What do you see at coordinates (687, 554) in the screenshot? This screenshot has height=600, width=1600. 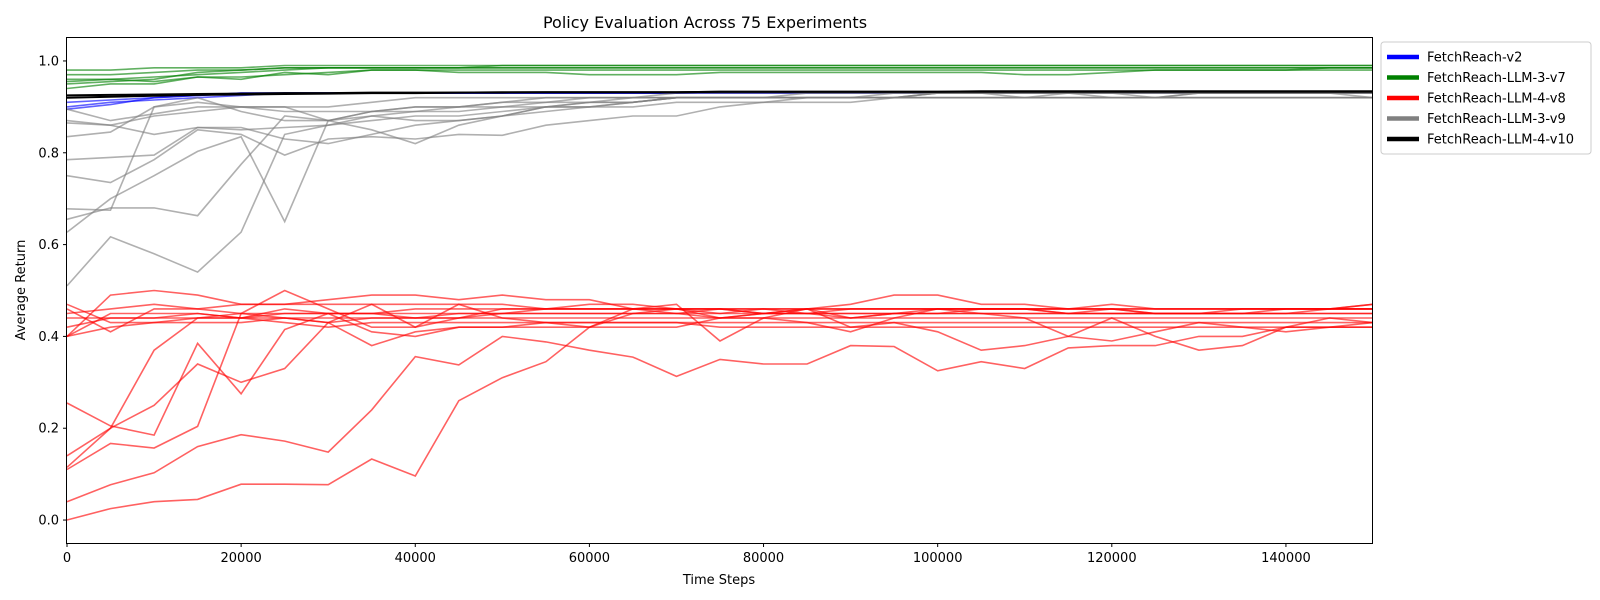 I see `x-axis: 0 20000 40000 60000 80000 100000 120000 140000` at bounding box center [687, 554].